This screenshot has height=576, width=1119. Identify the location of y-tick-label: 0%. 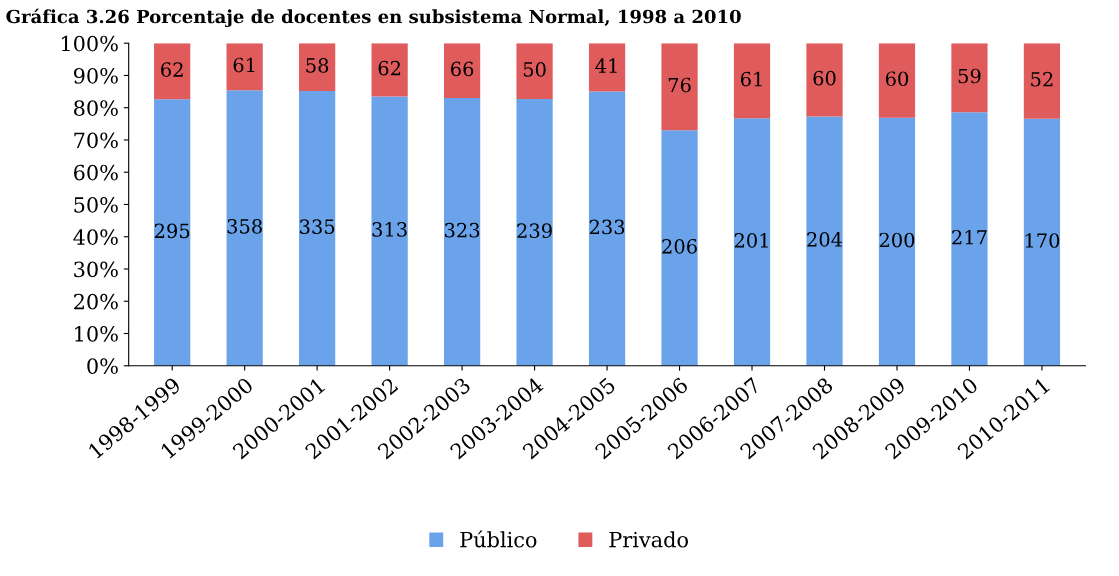
(102, 366).